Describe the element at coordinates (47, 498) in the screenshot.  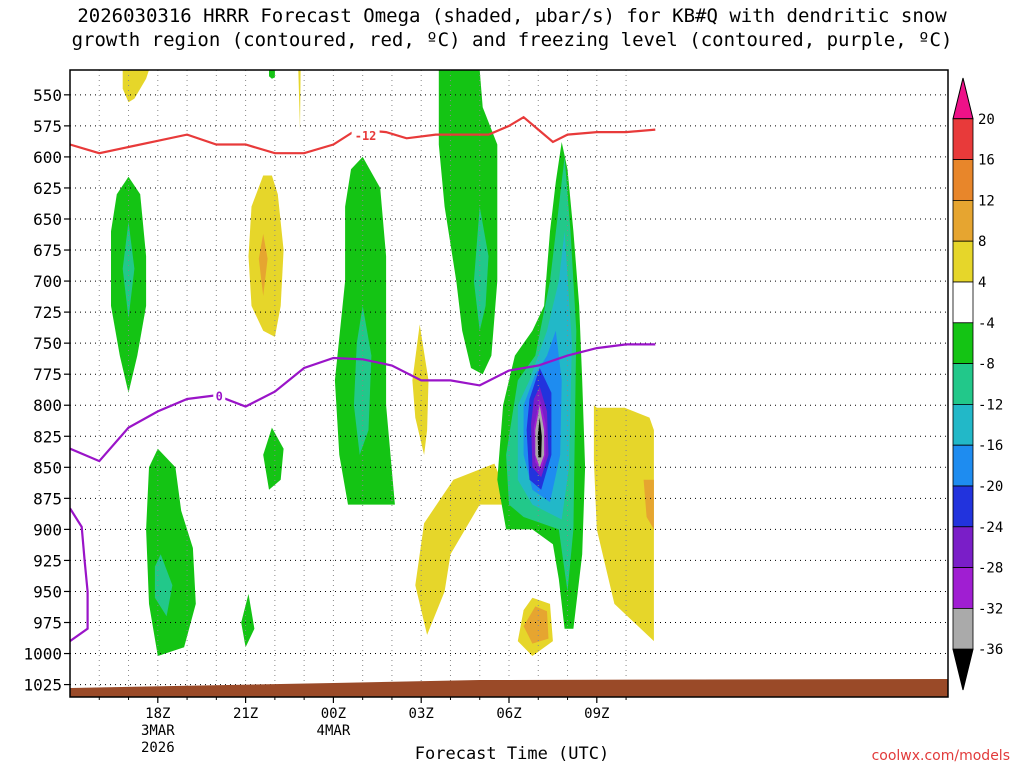
I see `ytick-label-875: 875` at that location.